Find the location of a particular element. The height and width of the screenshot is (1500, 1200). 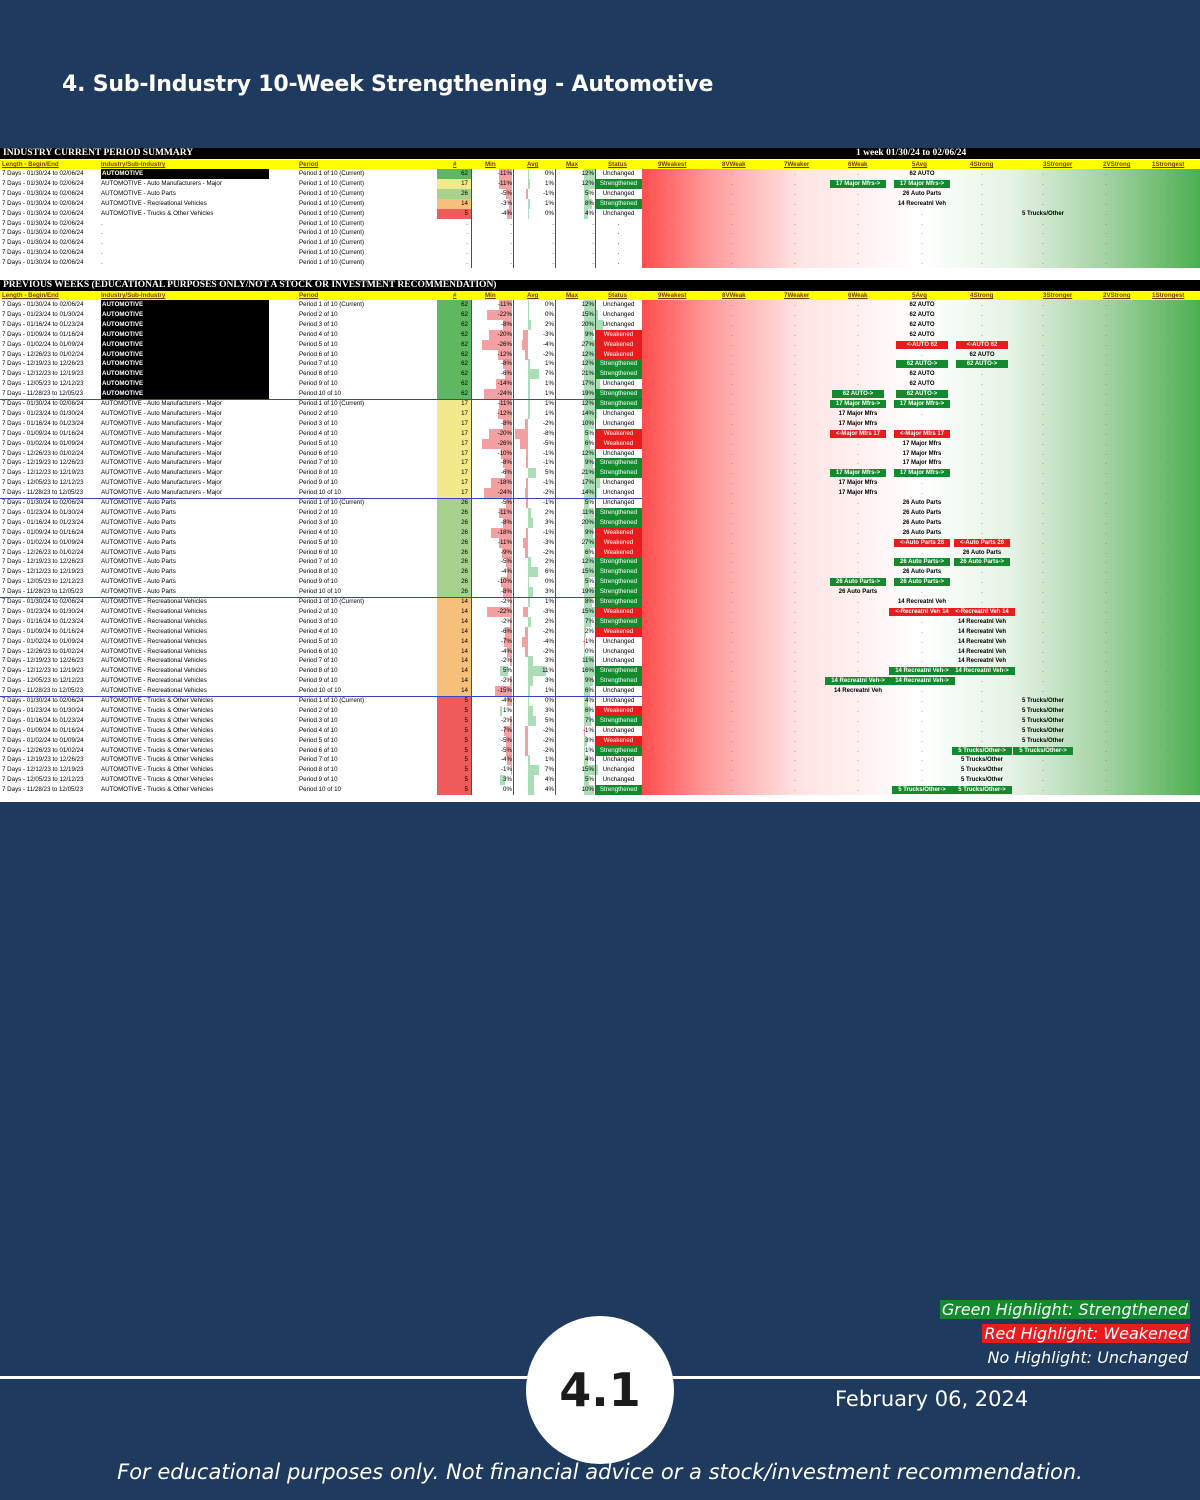

max-cell: 5% is located at coordinates (589, 780).